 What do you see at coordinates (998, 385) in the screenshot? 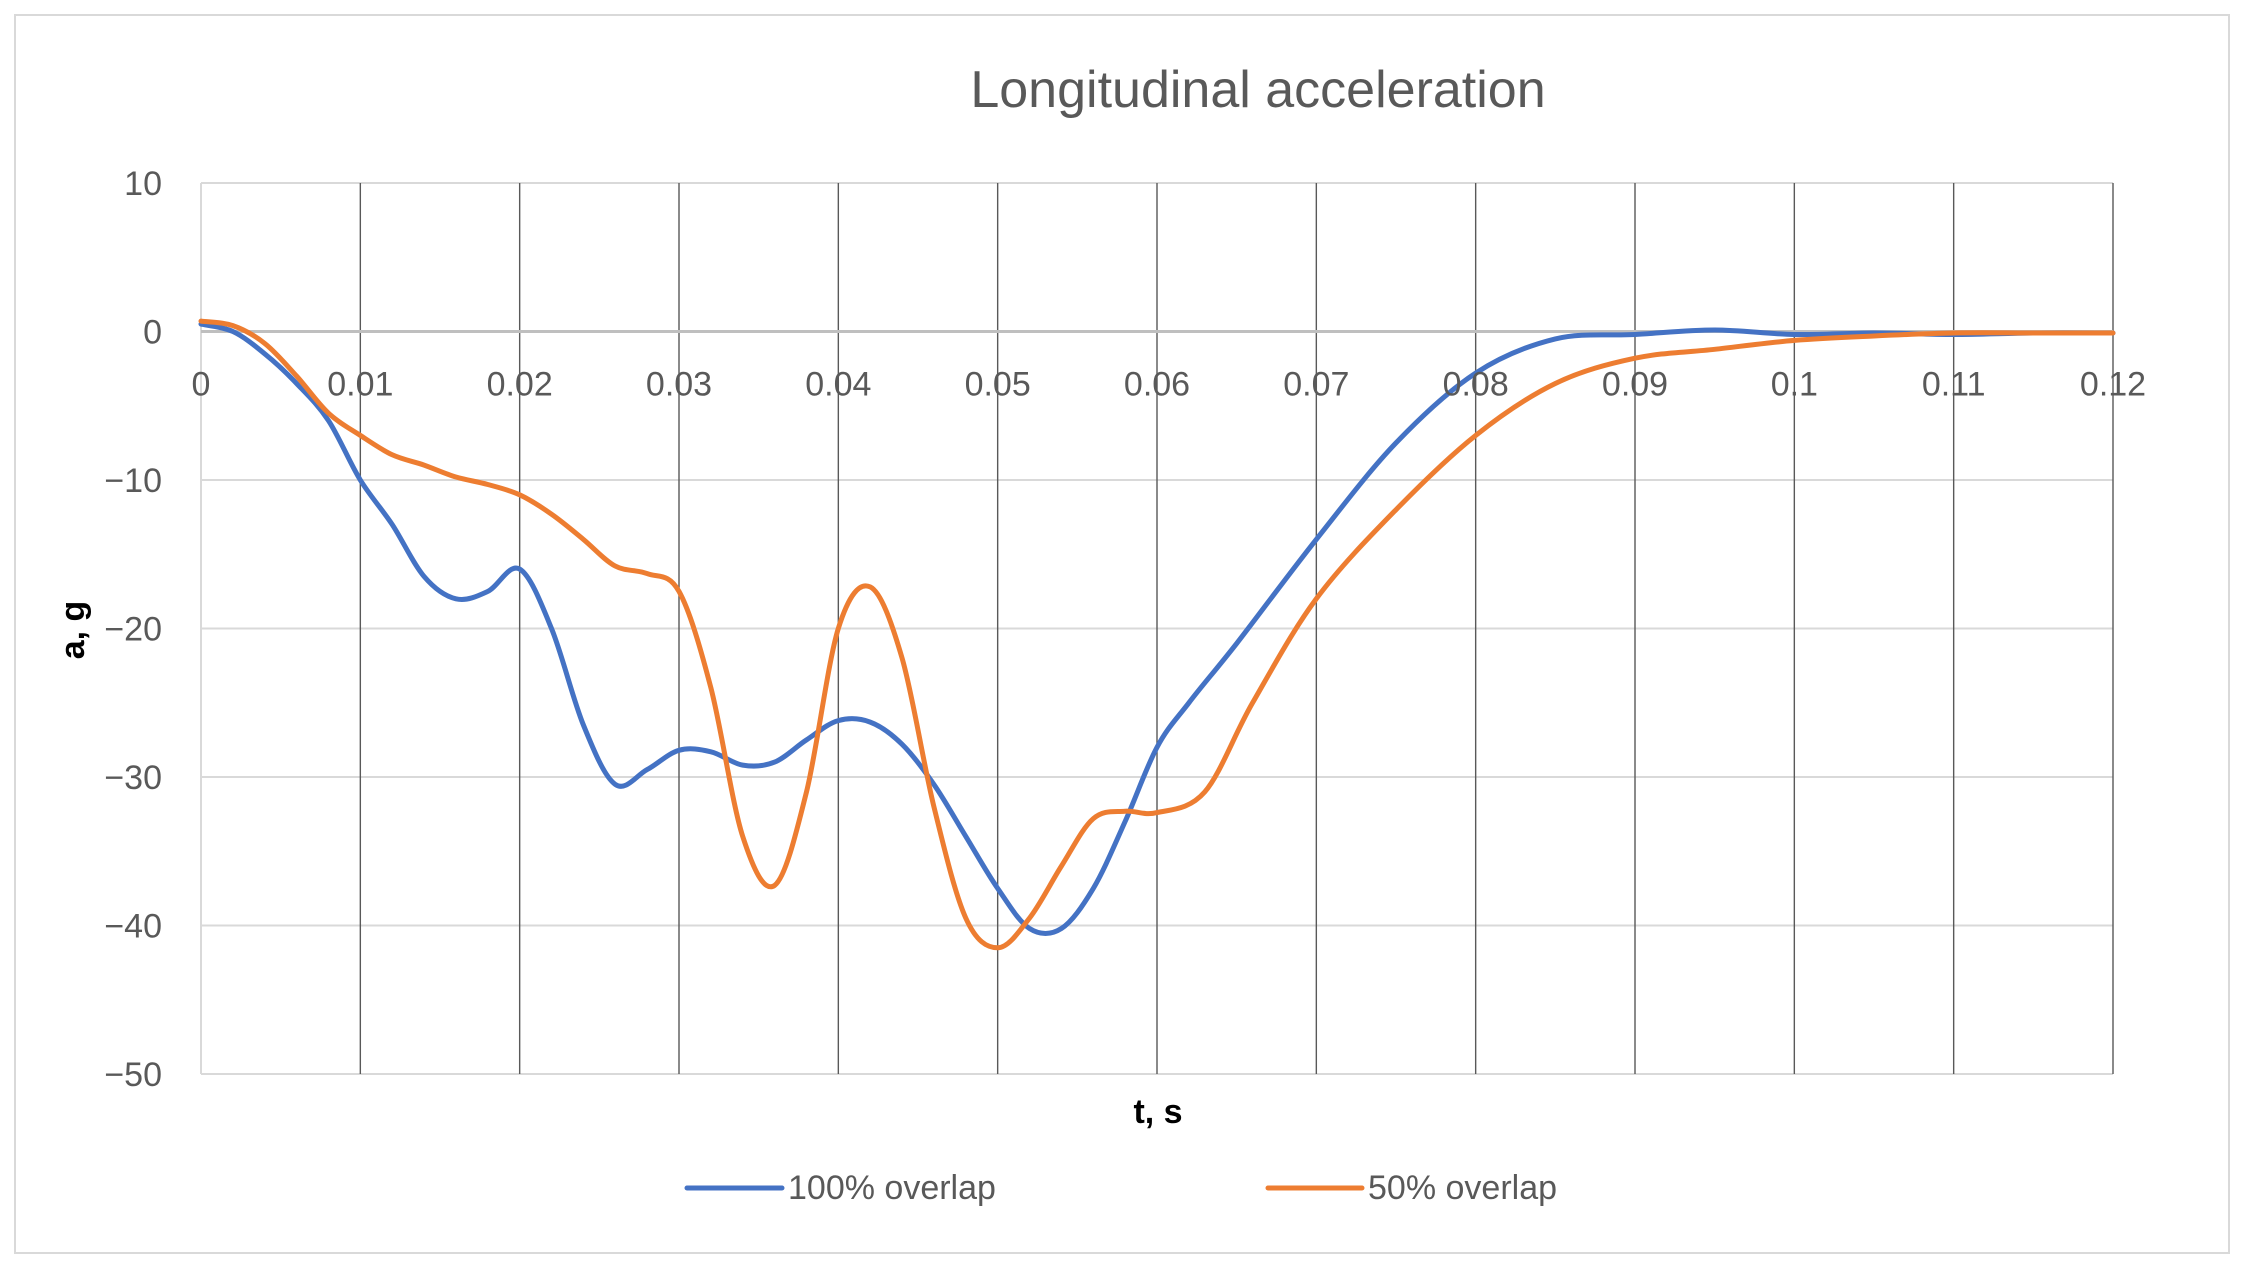
I see `x-tick-label: 0.05` at bounding box center [998, 385].